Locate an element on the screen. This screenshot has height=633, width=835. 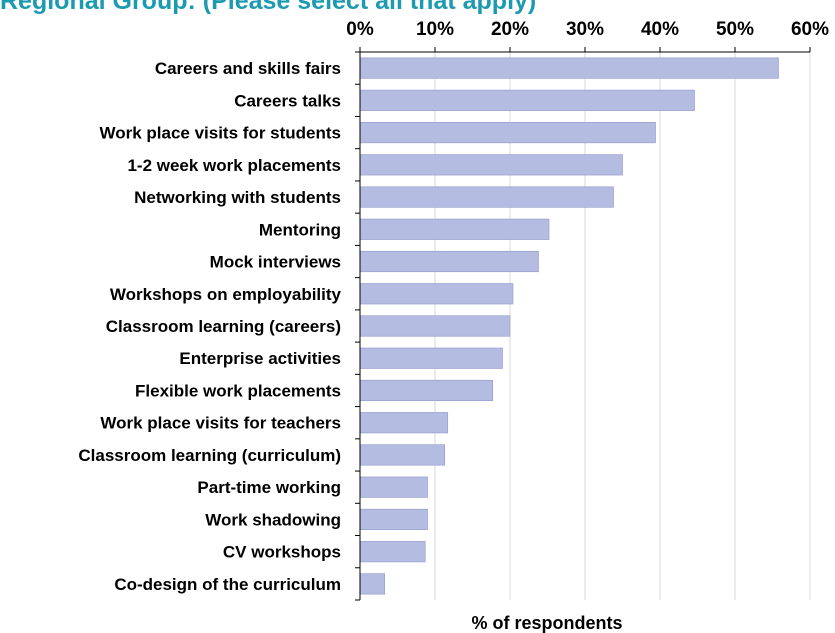
category-label: Work shadowing is located at coordinates (273, 519).